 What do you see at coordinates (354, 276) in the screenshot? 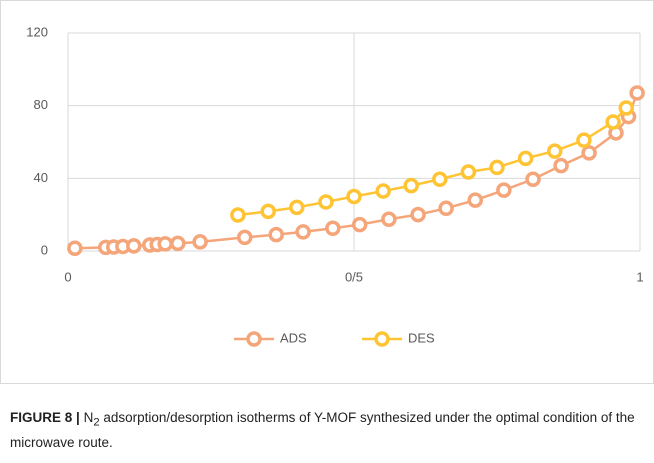
I see `x-tick-label: 0/5` at bounding box center [354, 276].